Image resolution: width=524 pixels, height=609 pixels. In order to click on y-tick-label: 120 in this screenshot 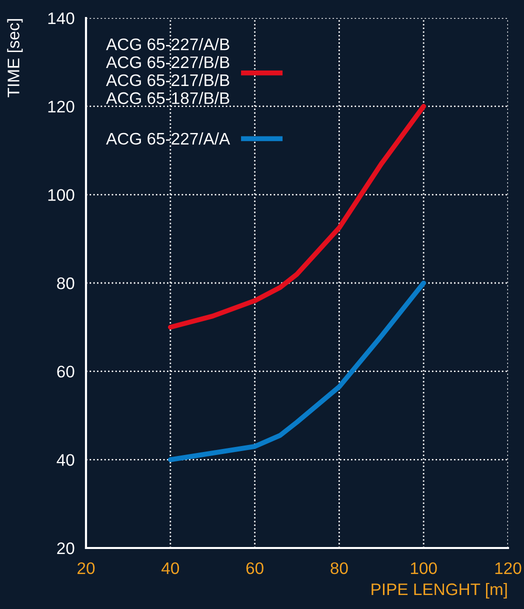, I will do `click(61, 106)`.